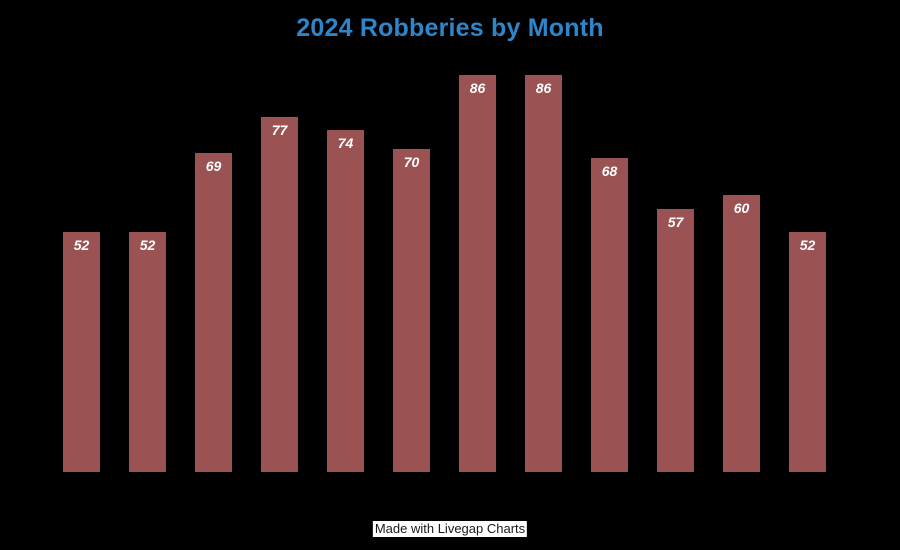 The image size is (900, 550). Describe the element at coordinates (477, 273) in the screenshot. I see `bar-jul: 86` at that location.